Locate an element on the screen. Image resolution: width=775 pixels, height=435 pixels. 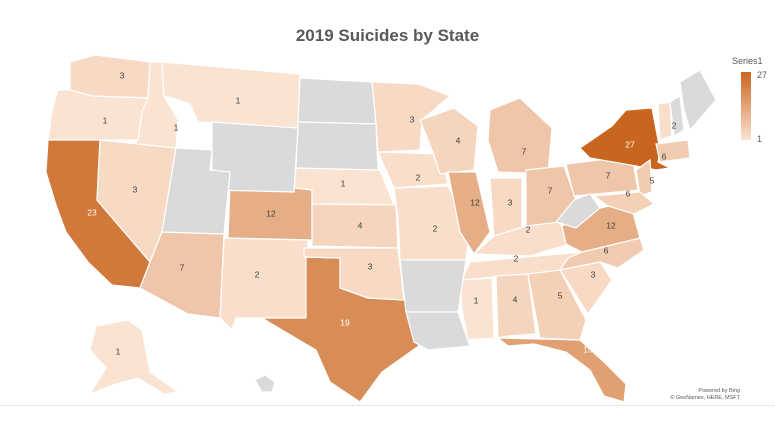
state-mt is located at coordinates (231, 95).